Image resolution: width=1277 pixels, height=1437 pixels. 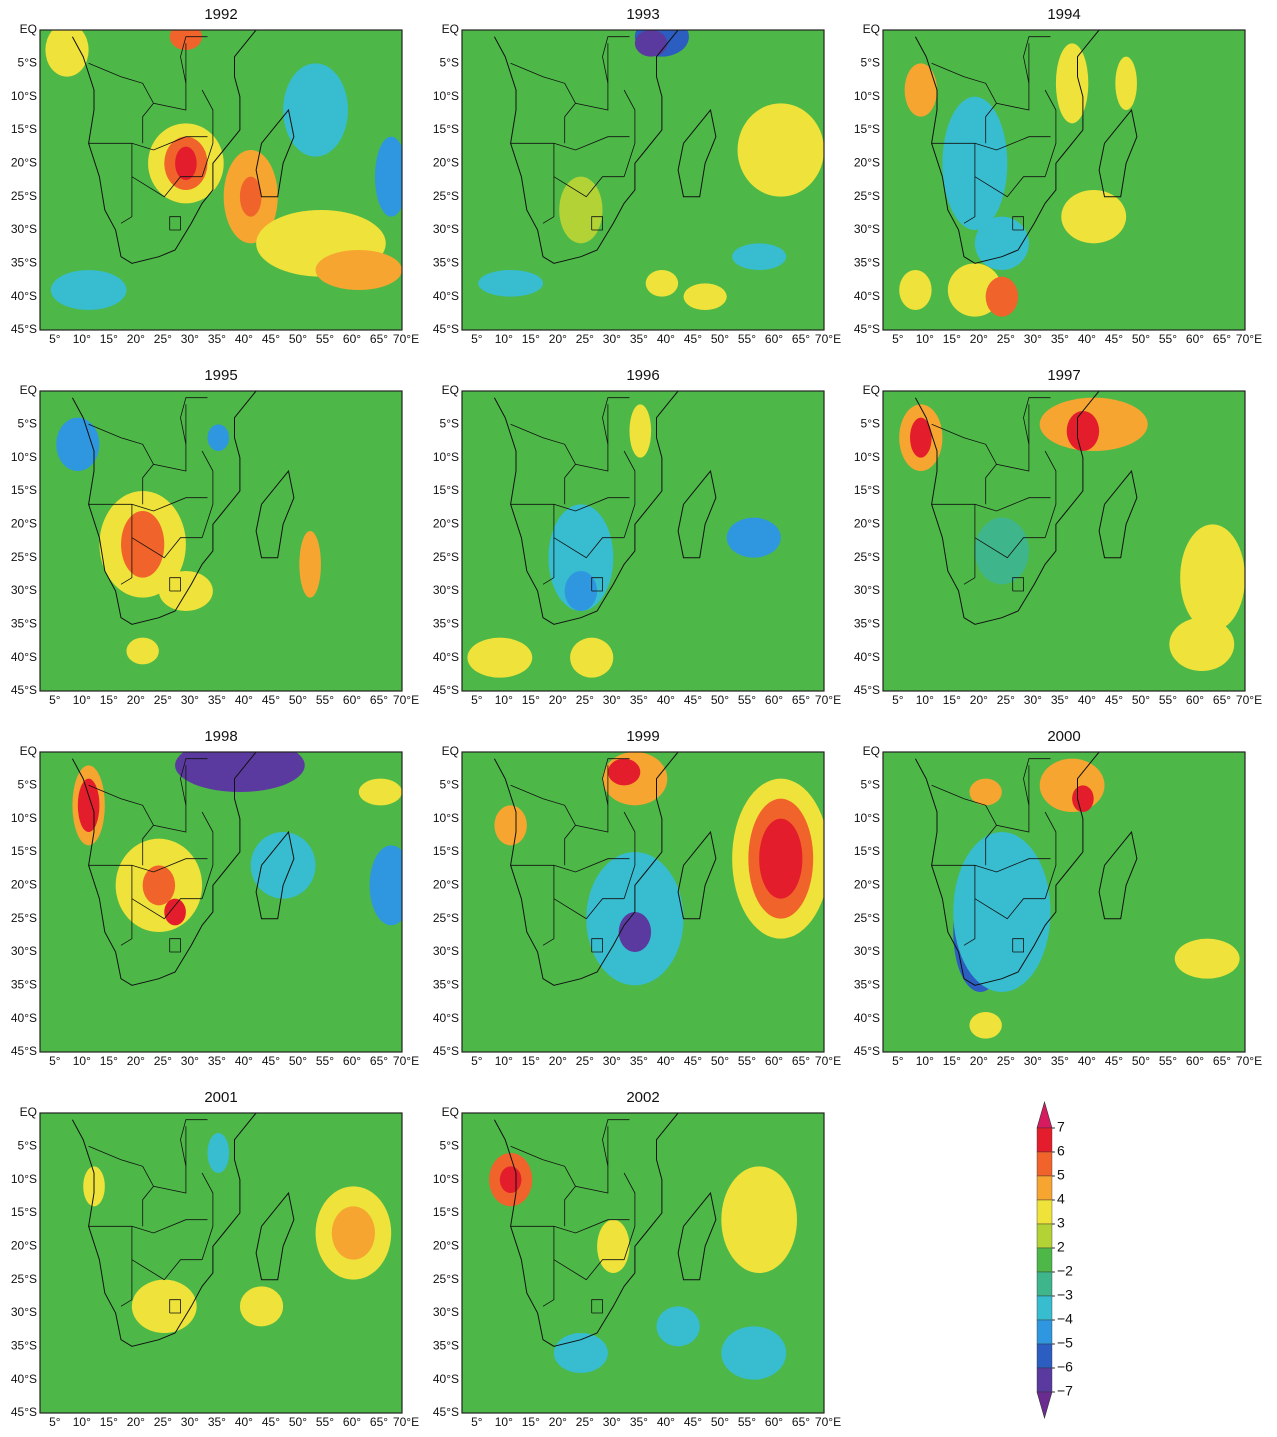 What do you see at coordinates (1065, 1343) in the screenshot?
I see `colorbar-label: −5` at bounding box center [1065, 1343].